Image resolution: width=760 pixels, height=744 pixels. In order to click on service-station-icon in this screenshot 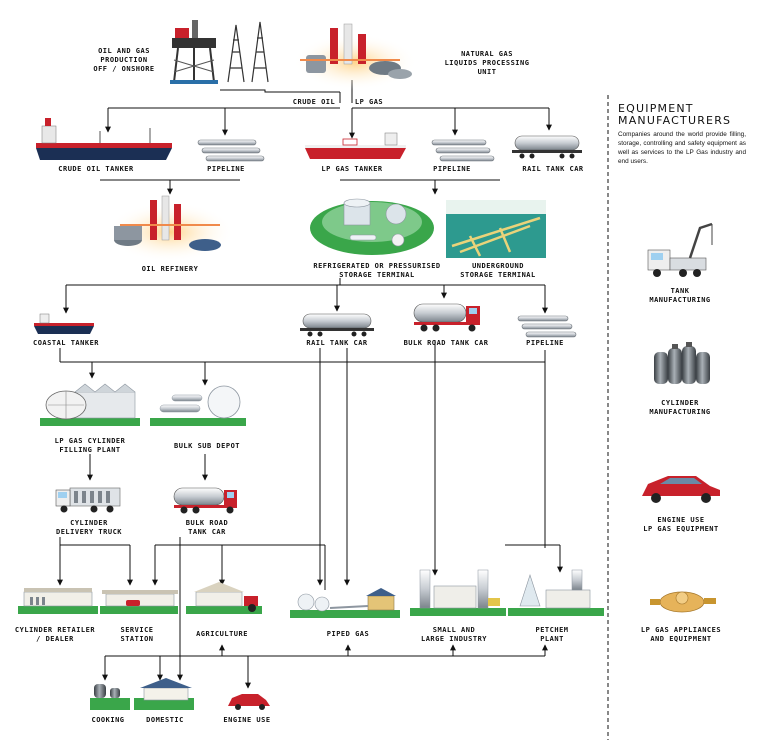, I will do `click(139, 602)`.